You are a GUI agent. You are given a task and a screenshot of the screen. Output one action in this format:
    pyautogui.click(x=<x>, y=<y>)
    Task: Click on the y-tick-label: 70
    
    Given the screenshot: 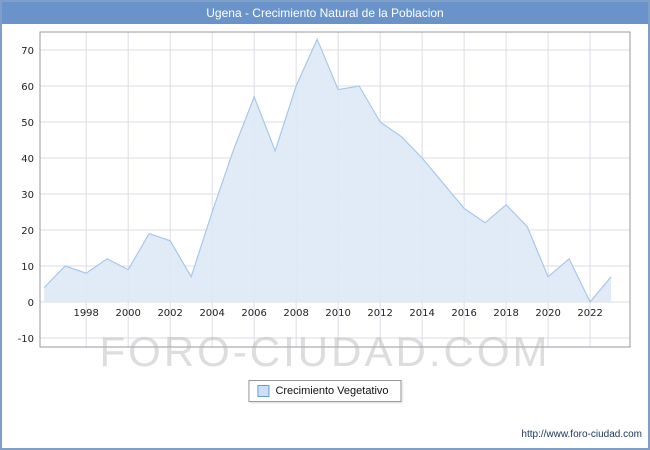 What is the action you would take?
    pyautogui.click(x=27, y=51)
    